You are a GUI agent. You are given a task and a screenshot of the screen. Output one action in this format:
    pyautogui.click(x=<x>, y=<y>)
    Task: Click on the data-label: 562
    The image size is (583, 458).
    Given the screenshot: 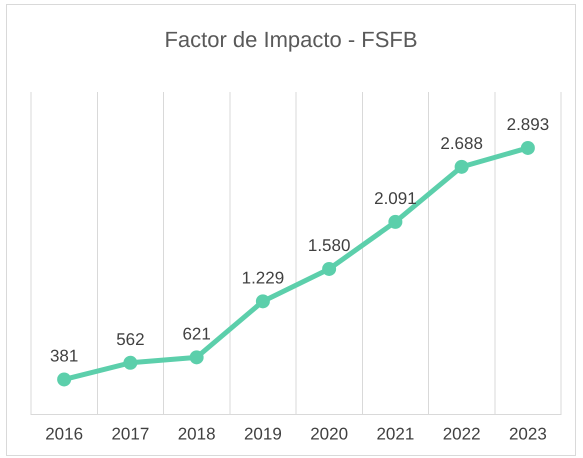 What is the action you would take?
    pyautogui.click(x=130, y=339)
    